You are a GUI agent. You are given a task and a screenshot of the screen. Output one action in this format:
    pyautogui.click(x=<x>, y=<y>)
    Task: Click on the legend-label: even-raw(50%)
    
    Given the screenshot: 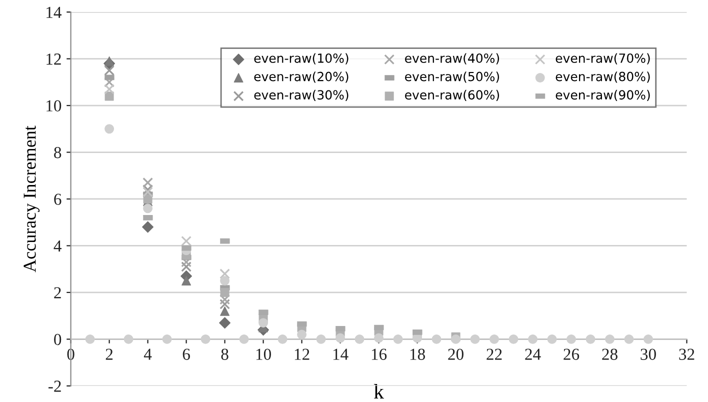 What is the action you would take?
    pyautogui.click(x=452, y=77)
    